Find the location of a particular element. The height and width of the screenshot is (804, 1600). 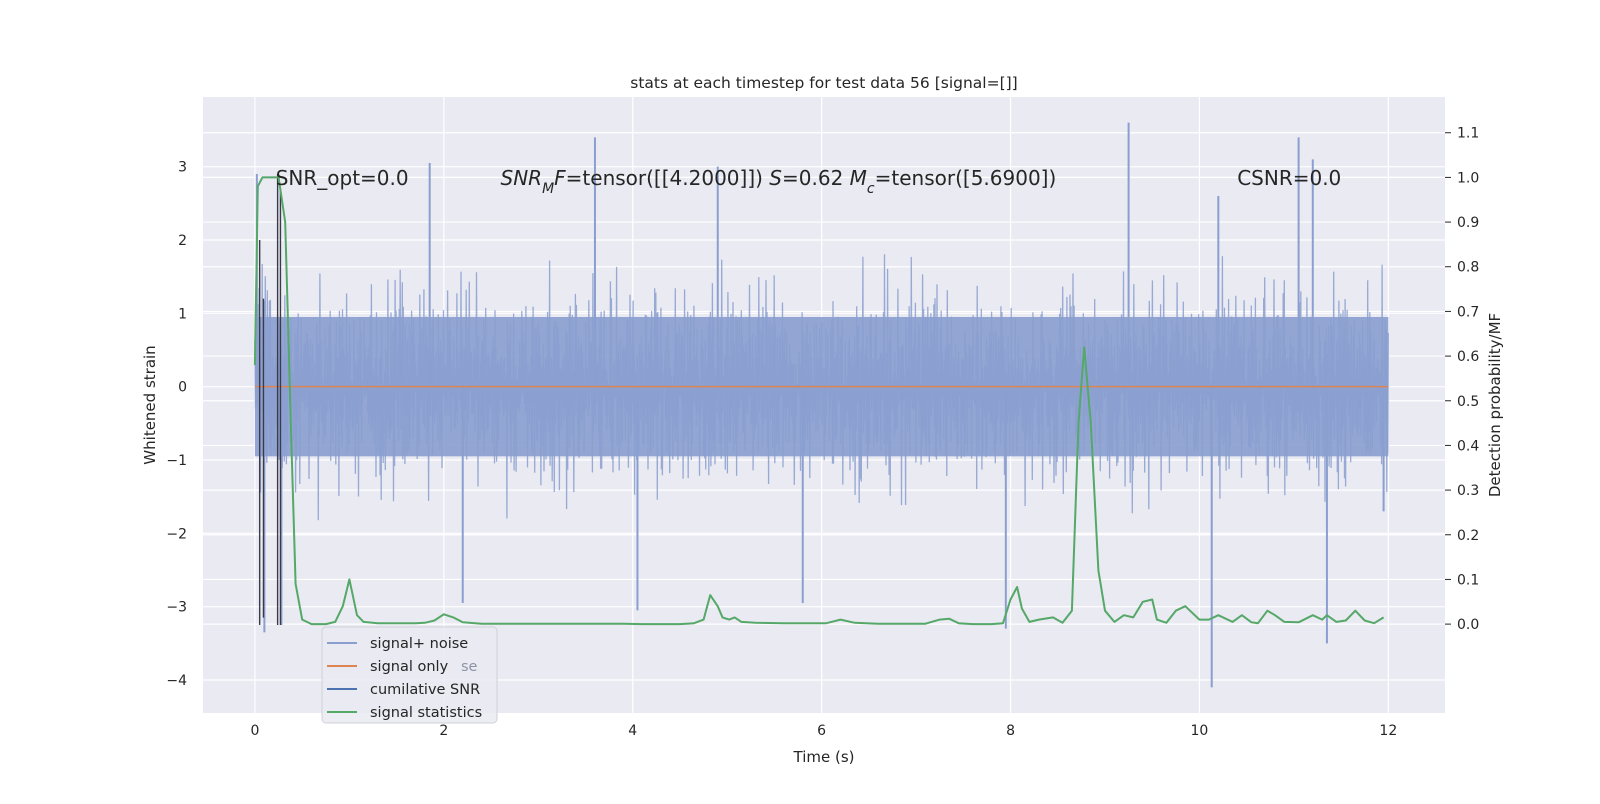

y2-tick-label: 0.6 is located at coordinates (1468, 357).